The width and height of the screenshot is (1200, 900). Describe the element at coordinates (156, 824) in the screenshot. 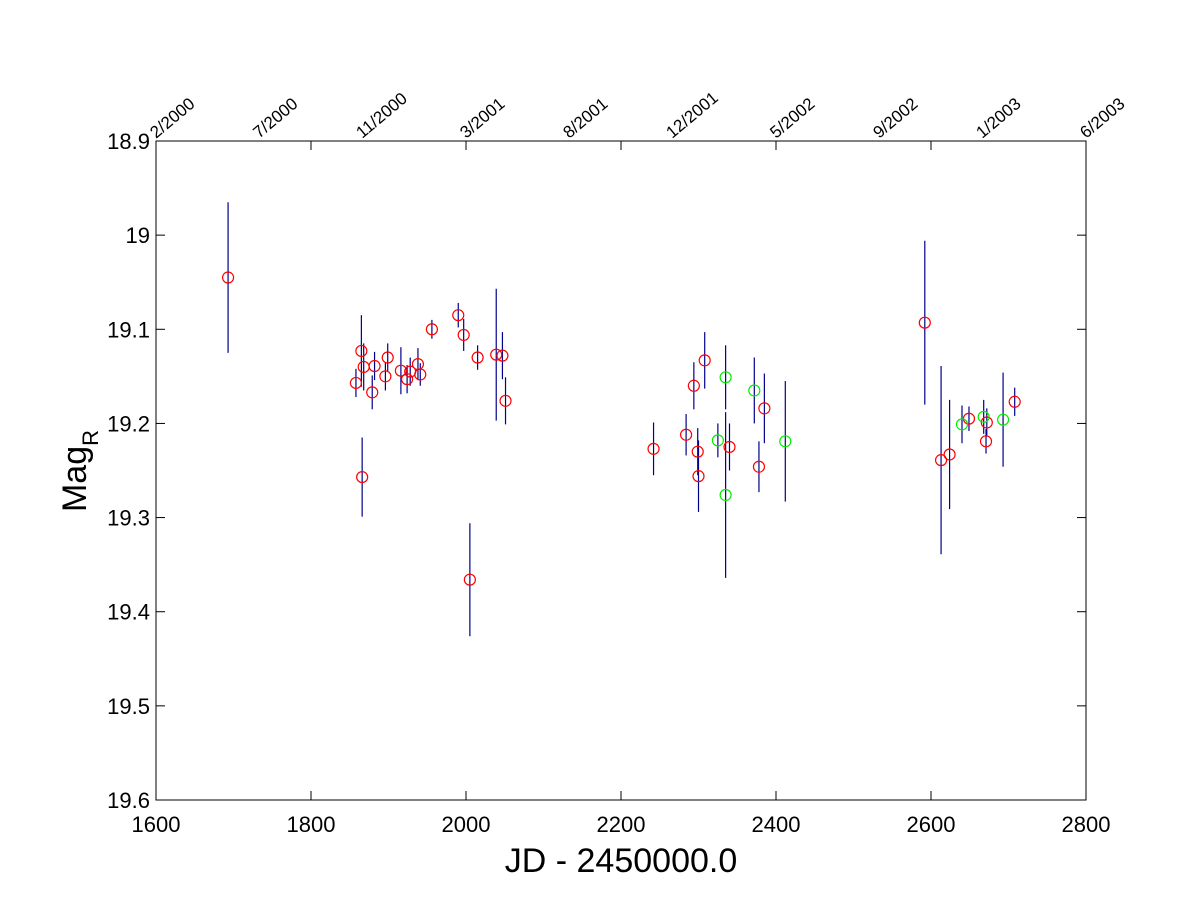

I see `x-tick-label: 1600` at that location.